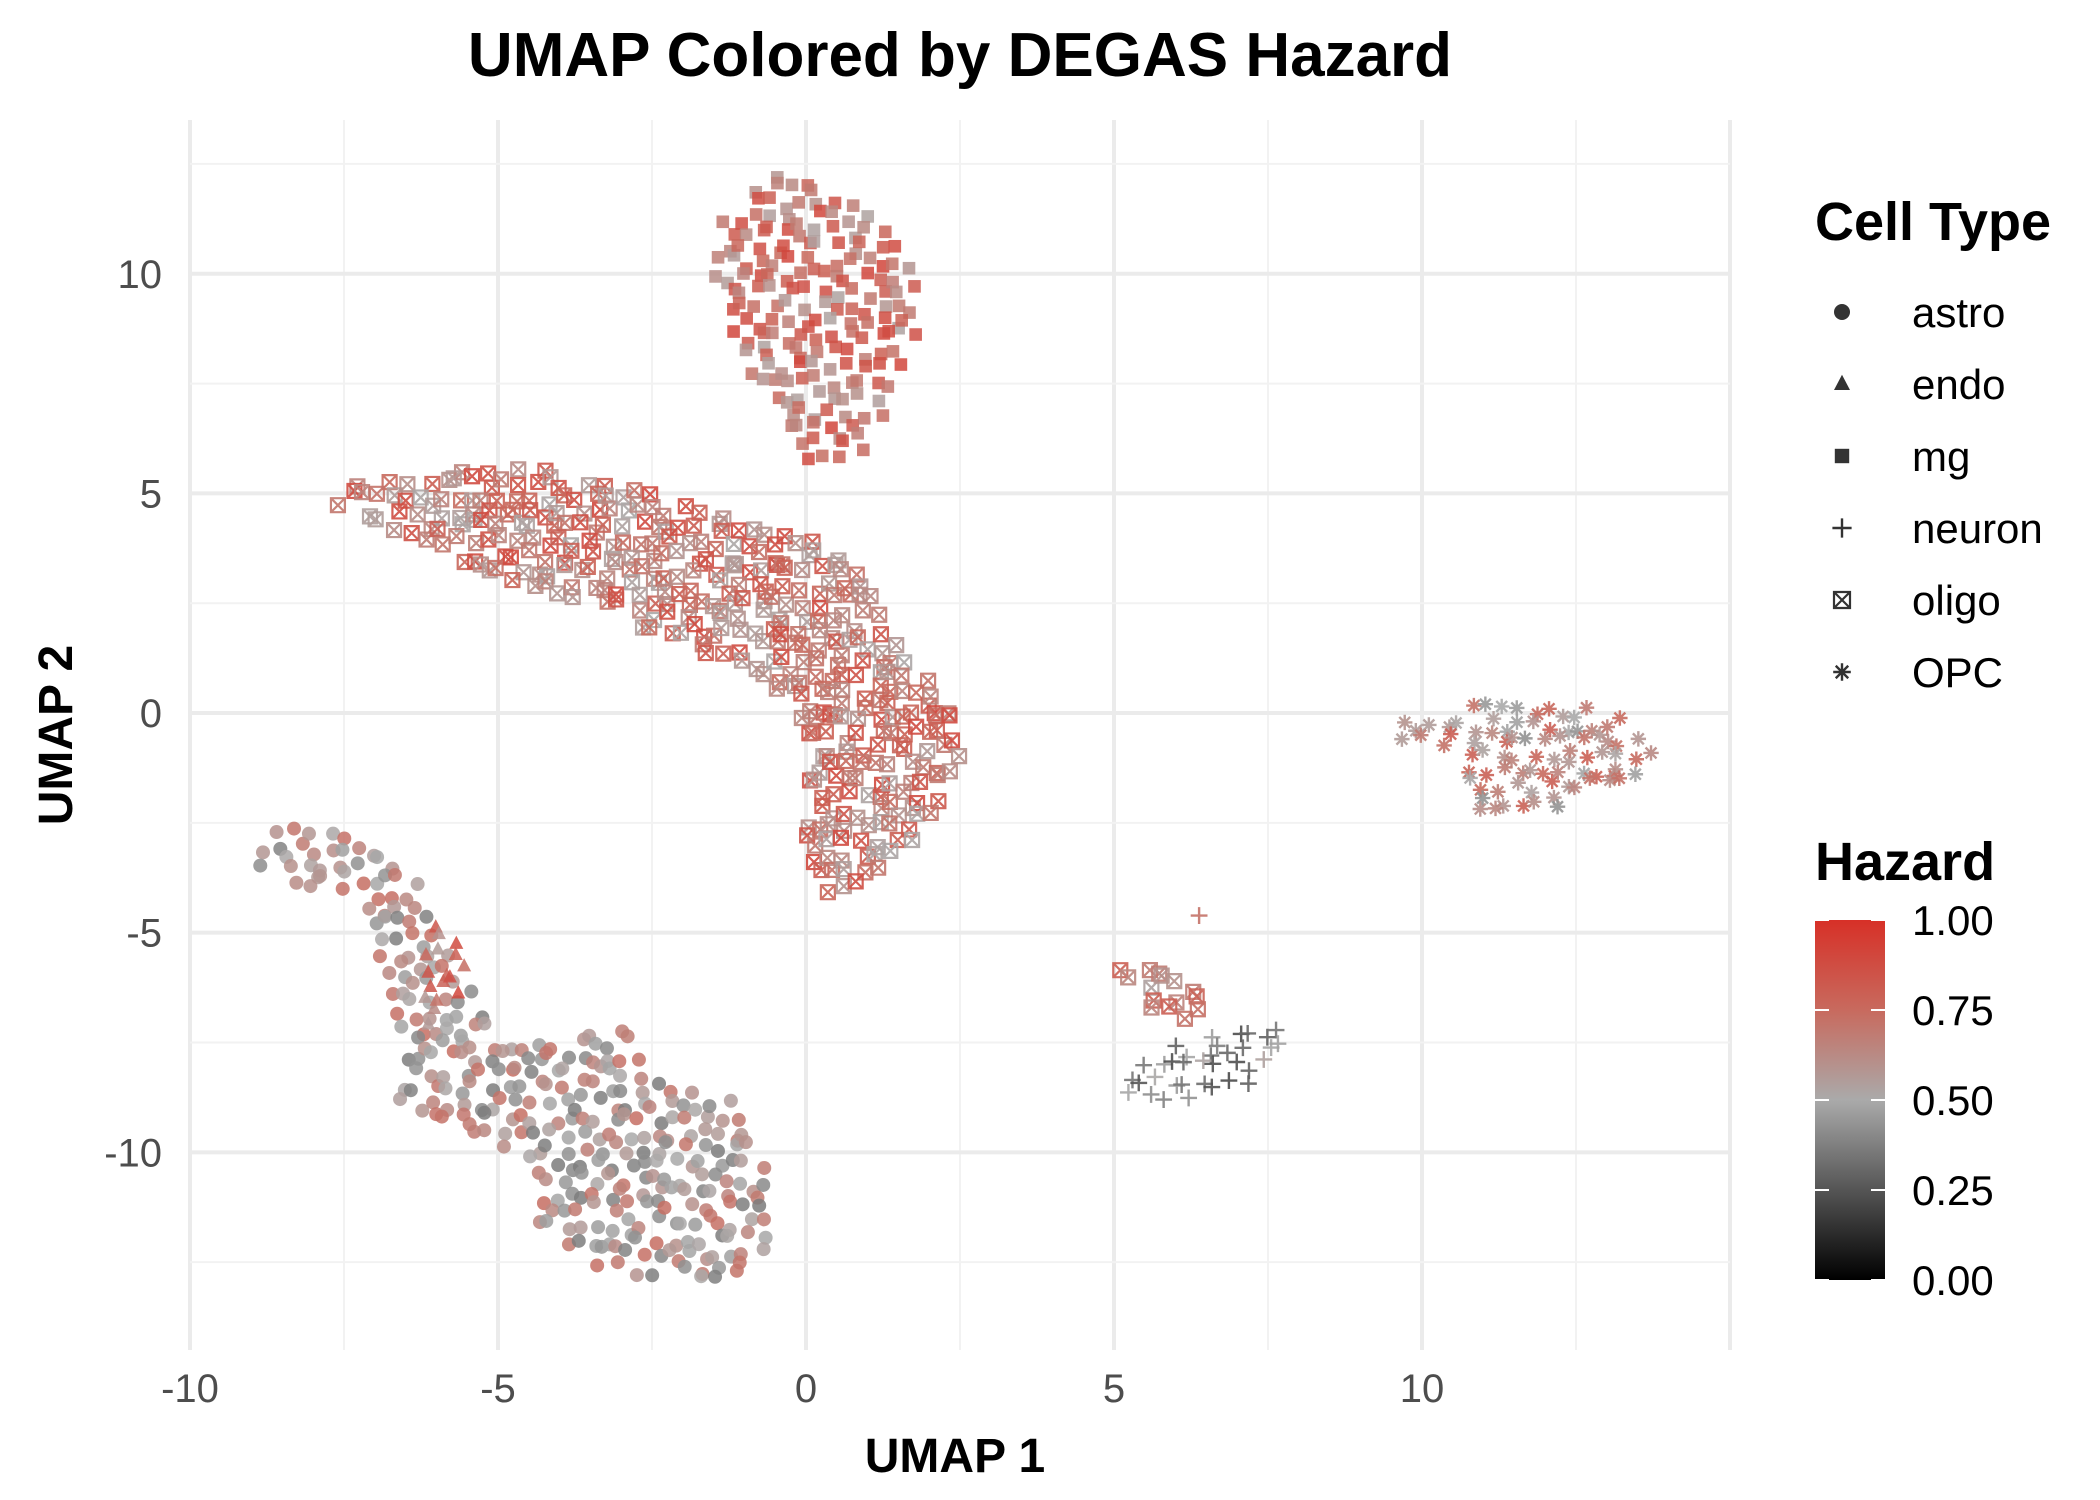  I want to click on x-tick-label: 10, so click(1422, 1389).